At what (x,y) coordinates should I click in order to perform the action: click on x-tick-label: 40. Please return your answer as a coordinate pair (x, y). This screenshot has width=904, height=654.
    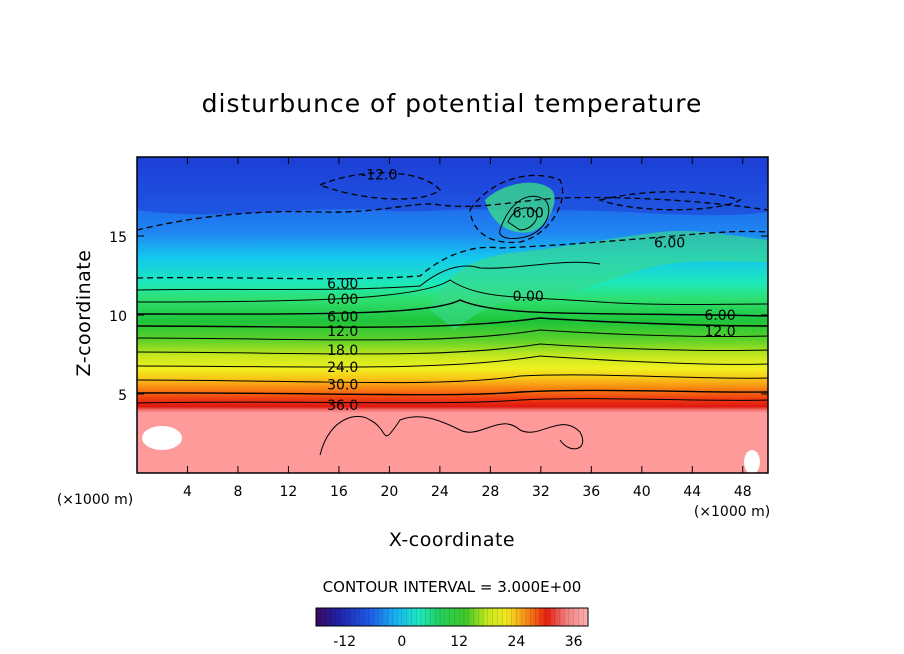
    Looking at the image, I should click on (642, 492).